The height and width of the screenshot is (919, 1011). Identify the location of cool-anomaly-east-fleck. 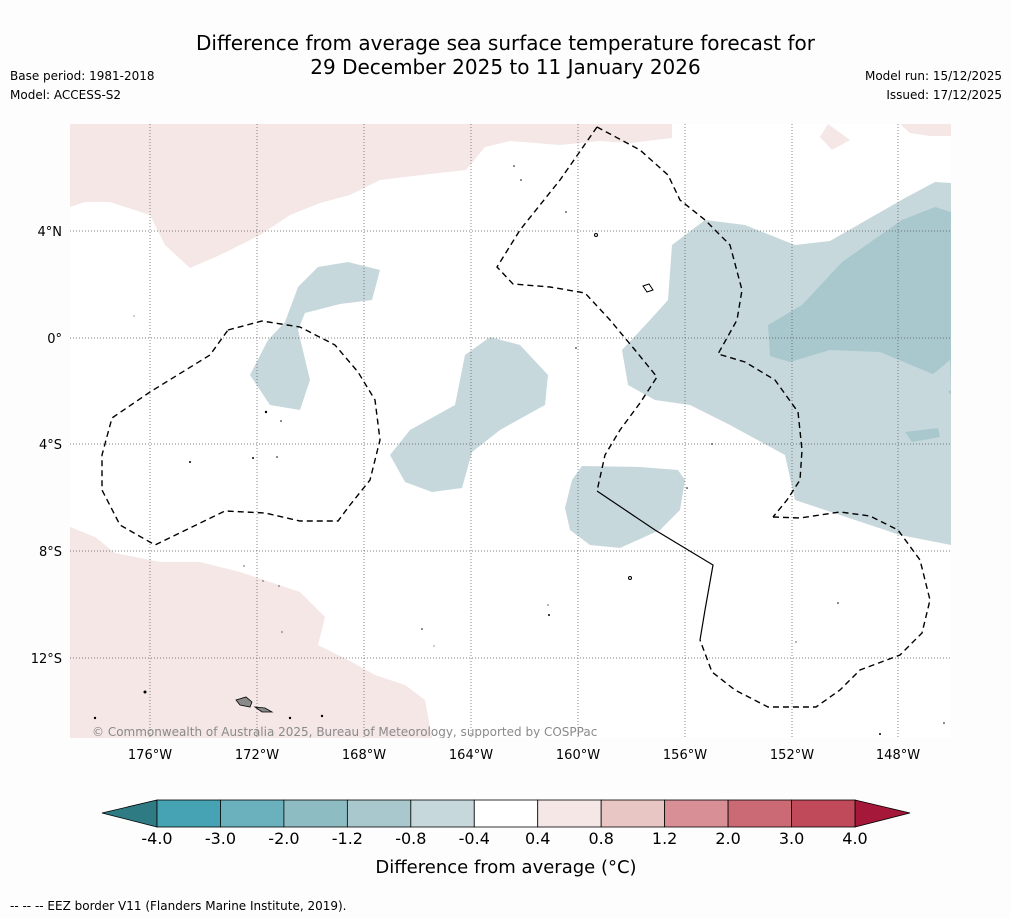
(935, 378).